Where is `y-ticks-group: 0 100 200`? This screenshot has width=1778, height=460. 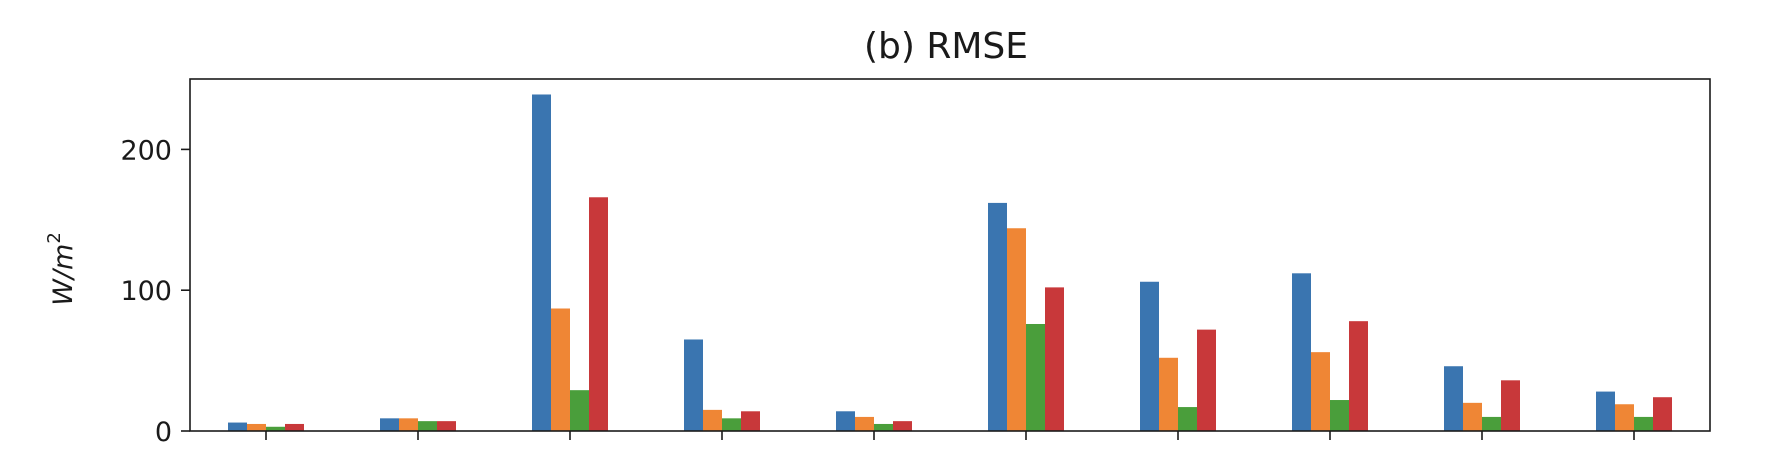
y-ticks-group: 0 100 200 is located at coordinates (155, 291).